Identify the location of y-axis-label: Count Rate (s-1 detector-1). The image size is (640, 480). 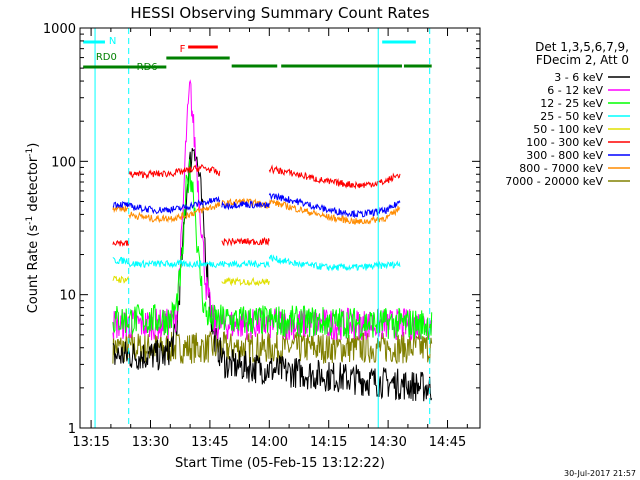
(33, 228).